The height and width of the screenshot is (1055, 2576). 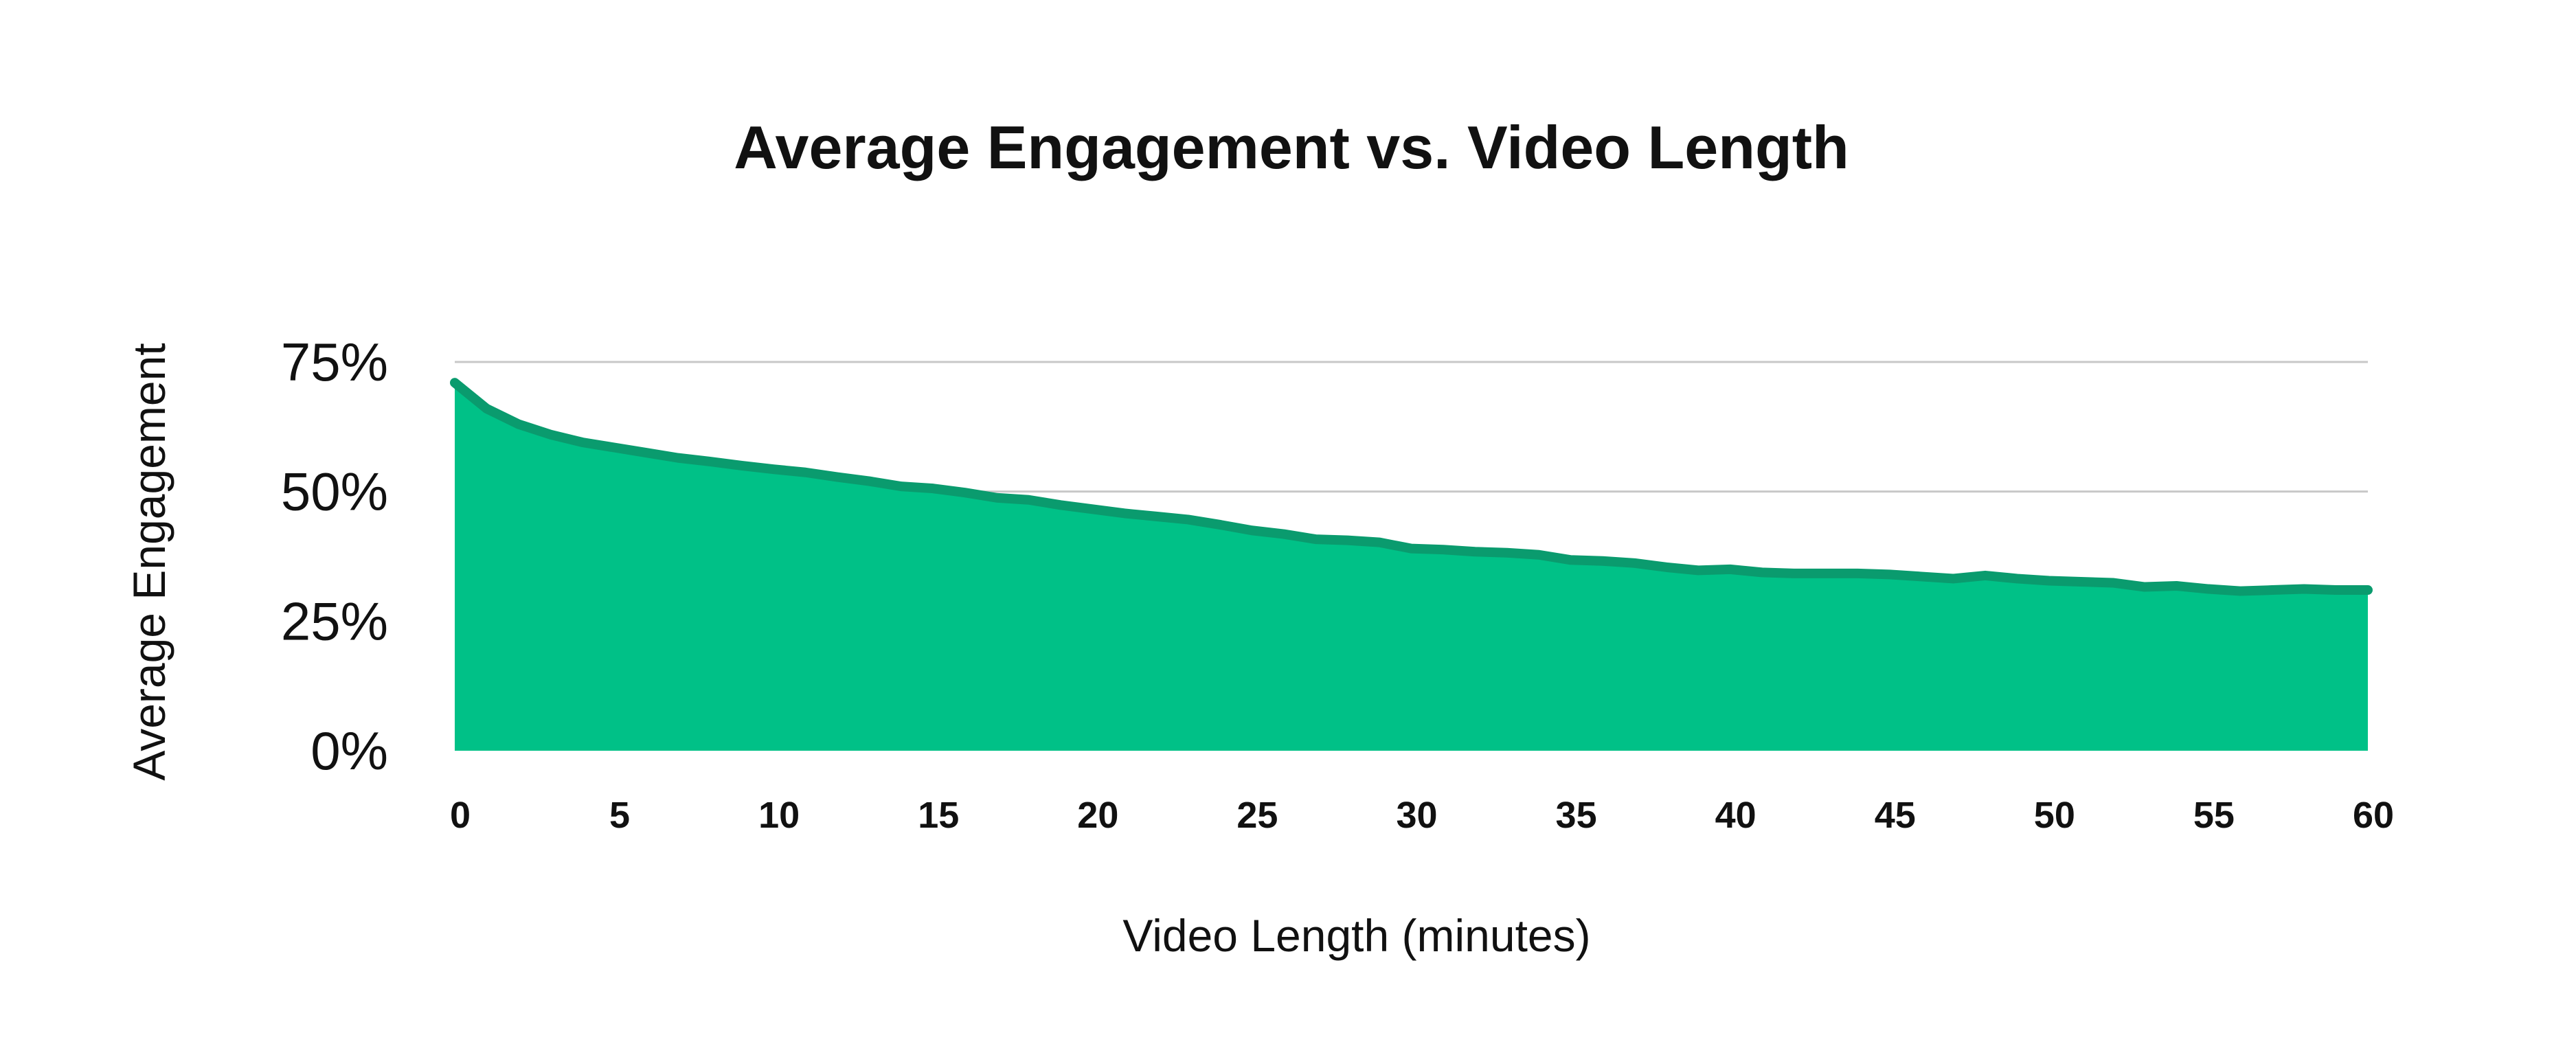 What do you see at coordinates (349, 751) in the screenshot?
I see `y-tick-label: 0%` at bounding box center [349, 751].